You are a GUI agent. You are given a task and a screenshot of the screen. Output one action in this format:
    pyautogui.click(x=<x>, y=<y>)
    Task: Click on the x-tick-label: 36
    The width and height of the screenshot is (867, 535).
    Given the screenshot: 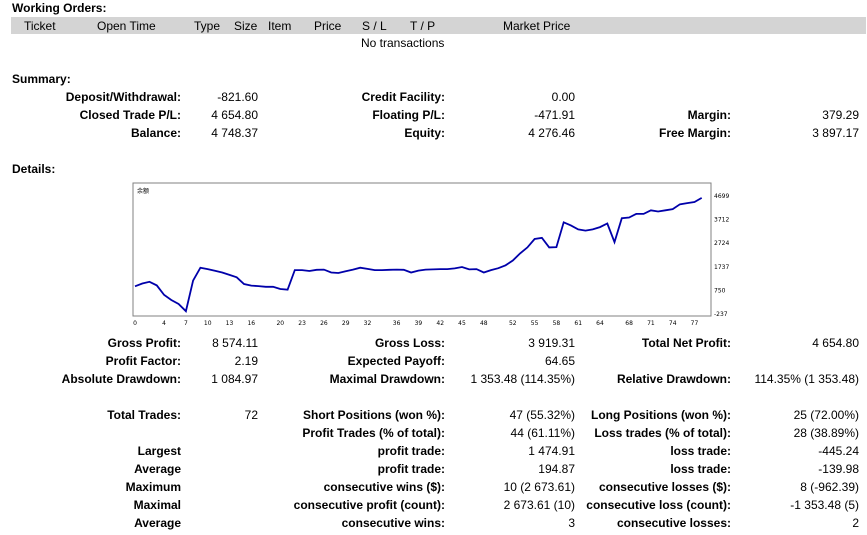 What is the action you would take?
    pyautogui.click(x=397, y=323)
    